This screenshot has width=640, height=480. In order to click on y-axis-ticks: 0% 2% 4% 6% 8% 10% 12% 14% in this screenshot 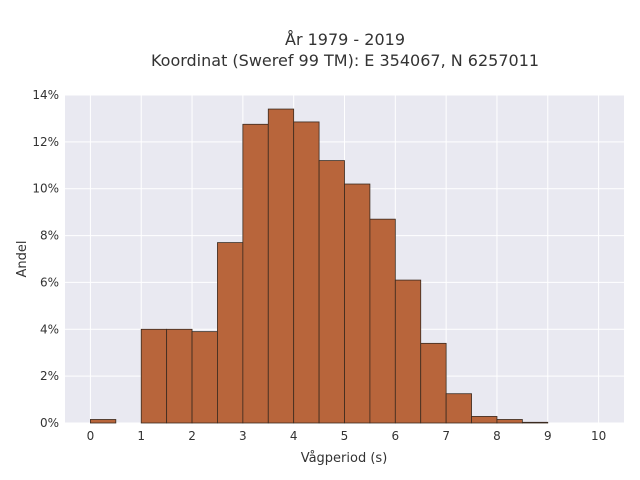, I will do `click(45, 259)`.